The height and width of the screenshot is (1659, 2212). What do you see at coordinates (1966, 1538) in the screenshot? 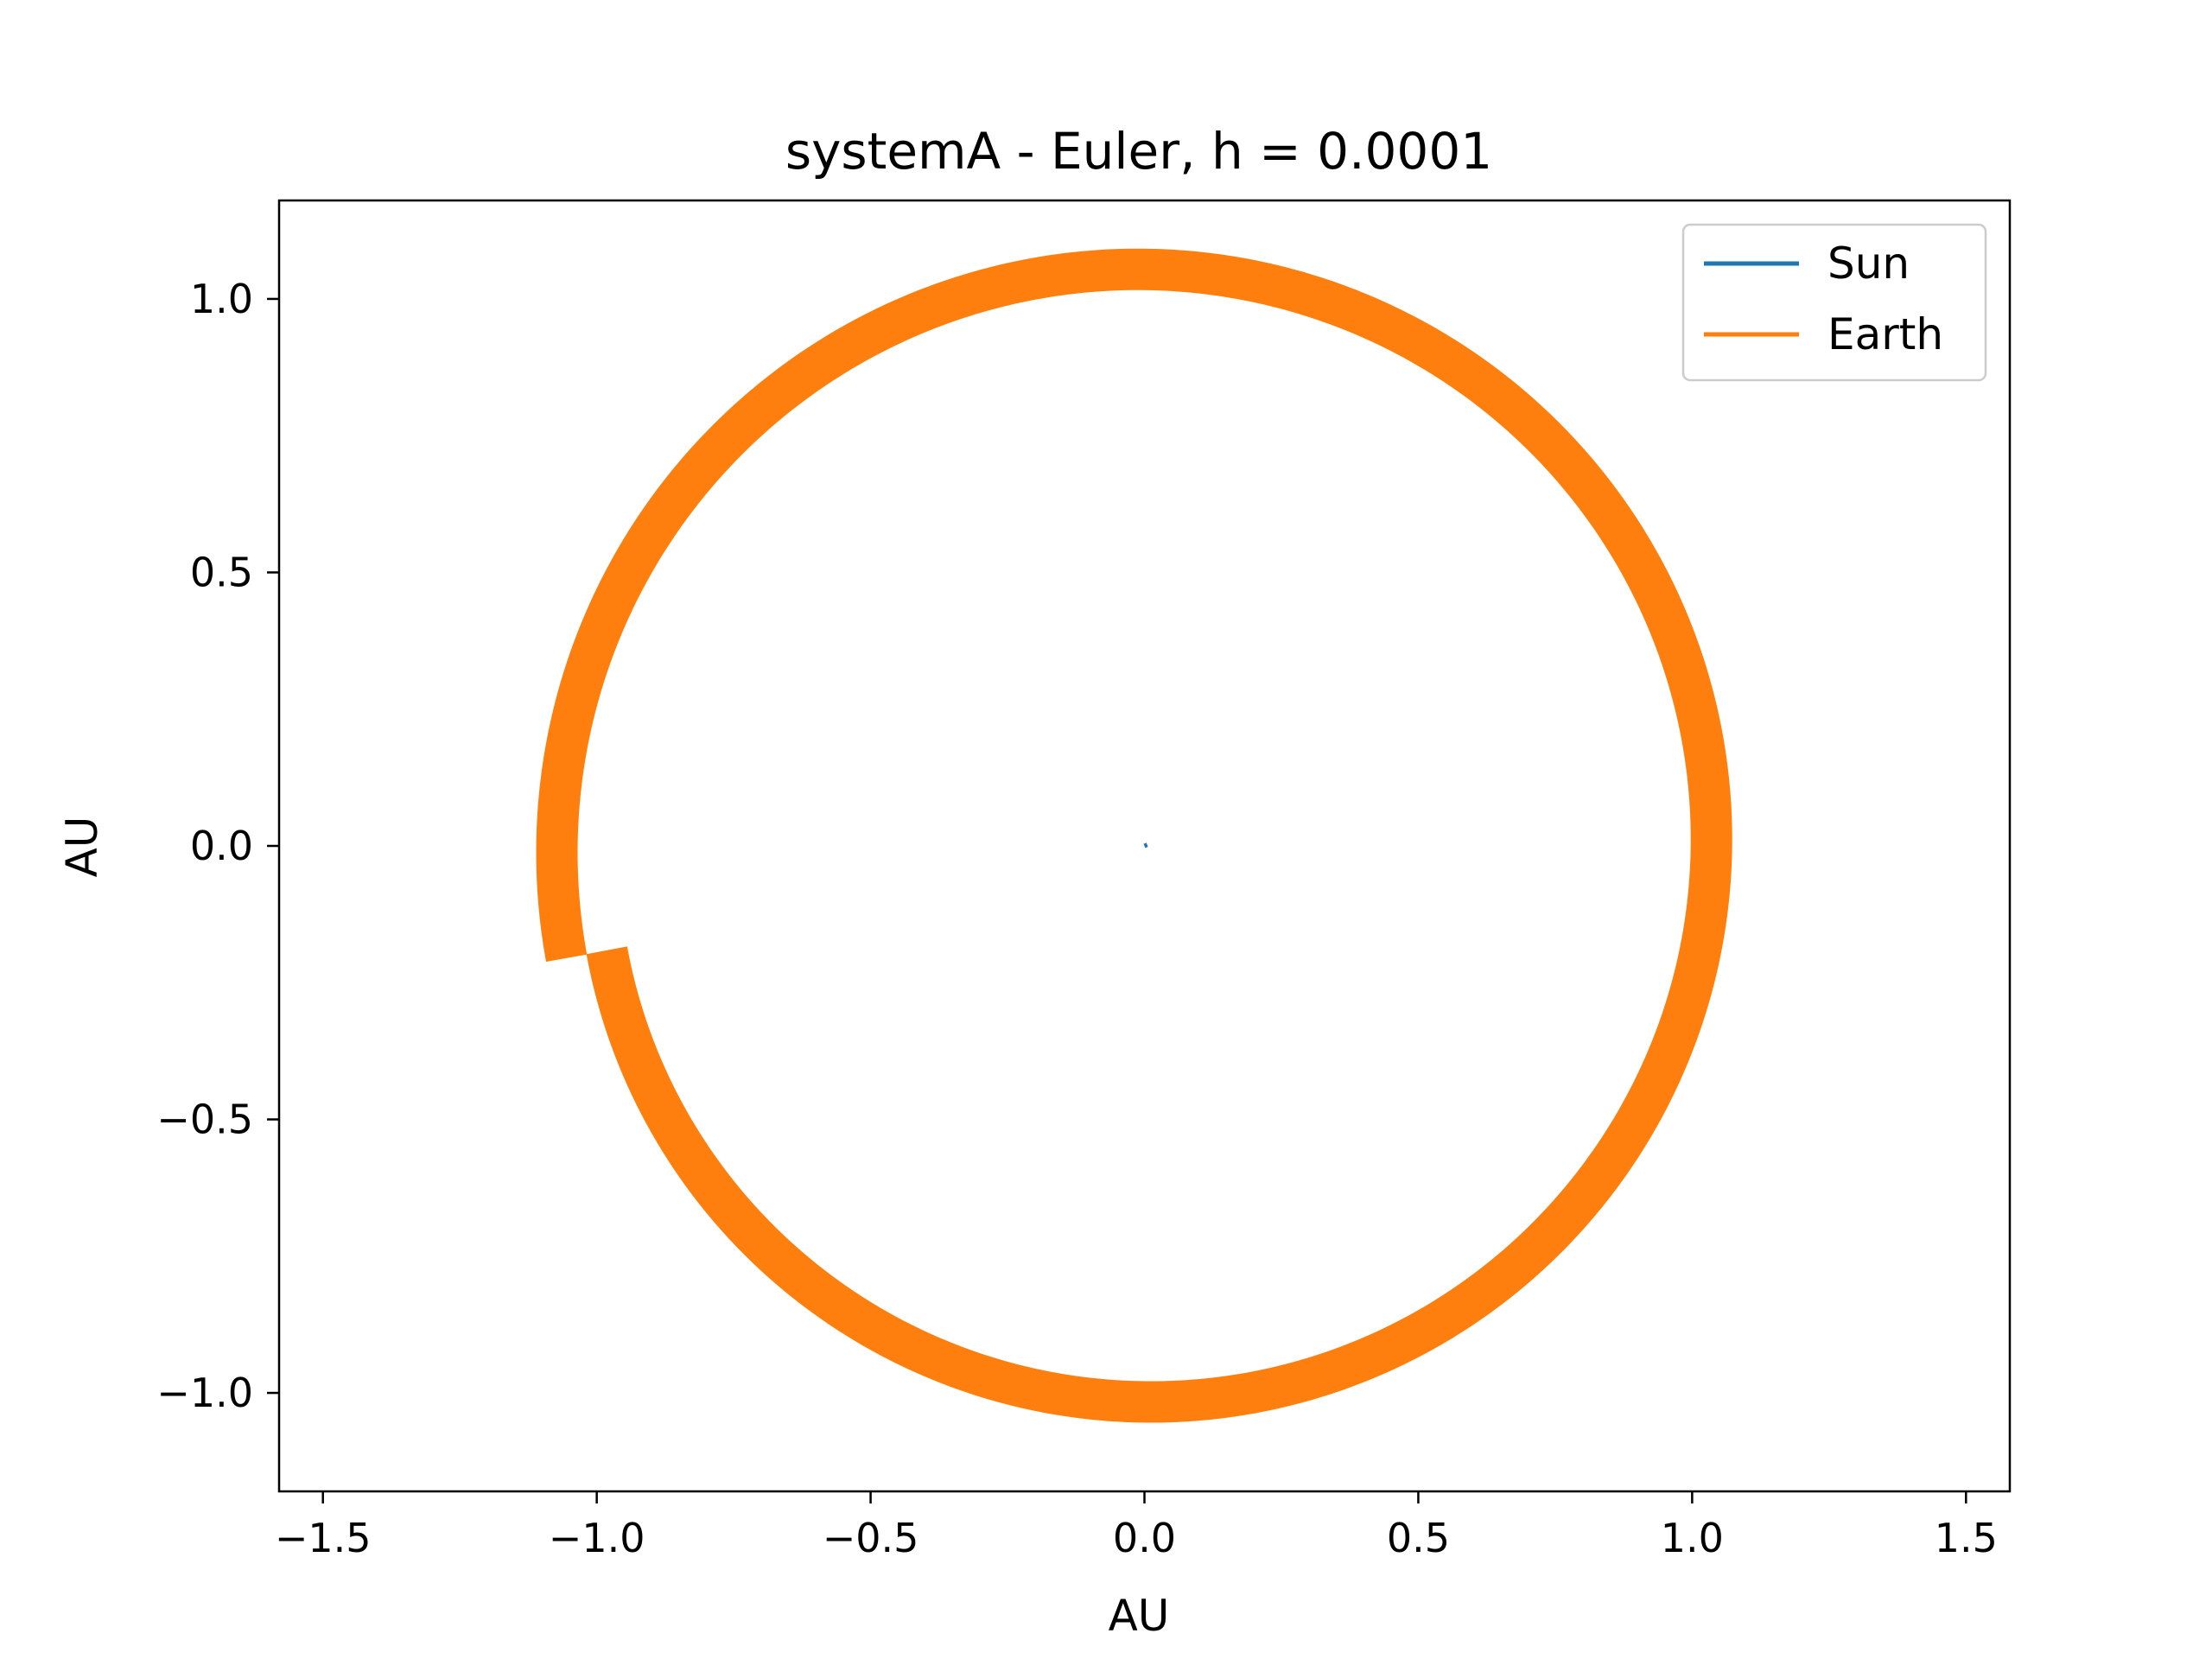
I see `x-tick-label: 1.5` at bounding box center [1966, 1538].